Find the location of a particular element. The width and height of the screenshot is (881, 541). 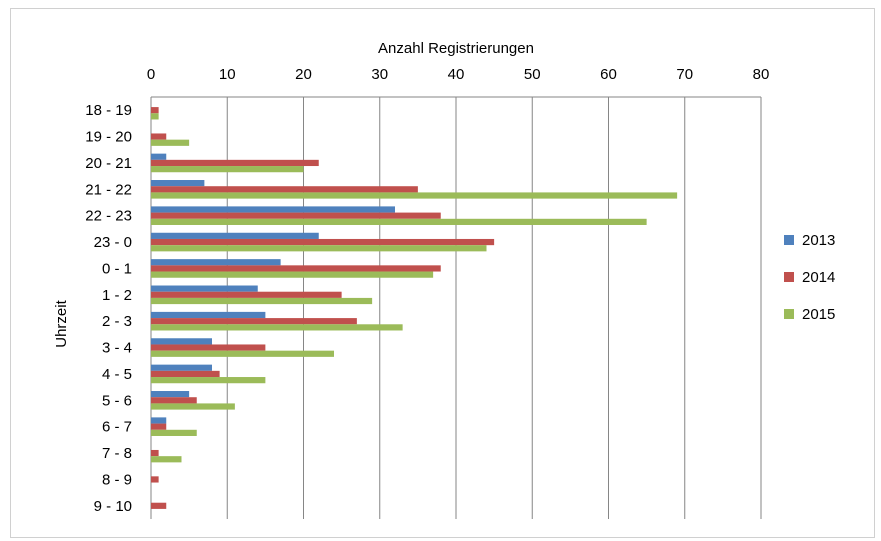

x-tick-labels: 0 10 20 30 40 50 60 70 80 is located at coordinates (458, 74).